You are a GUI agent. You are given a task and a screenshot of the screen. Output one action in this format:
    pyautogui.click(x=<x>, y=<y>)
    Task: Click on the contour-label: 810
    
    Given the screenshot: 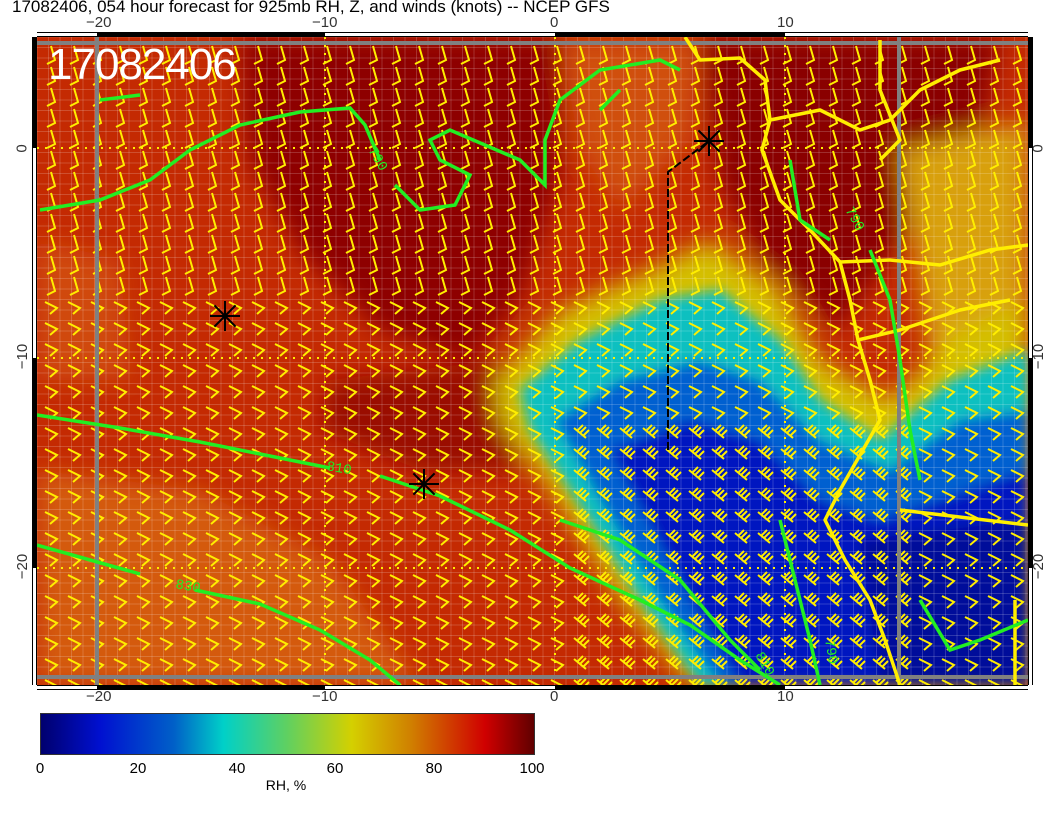 What is the action you would take?
    pyautogui.click(x=339, y=469)
    